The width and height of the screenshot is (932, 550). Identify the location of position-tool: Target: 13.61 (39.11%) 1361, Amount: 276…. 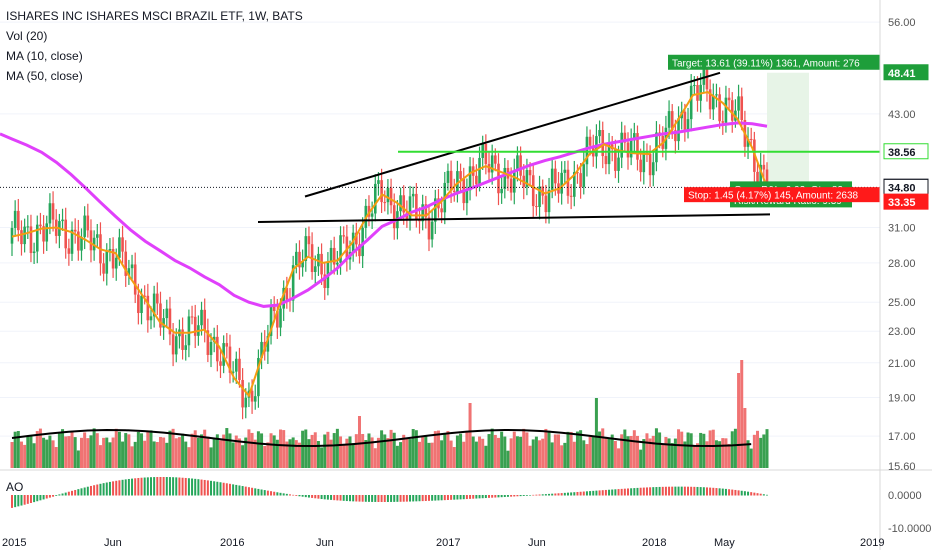
(774, 131).